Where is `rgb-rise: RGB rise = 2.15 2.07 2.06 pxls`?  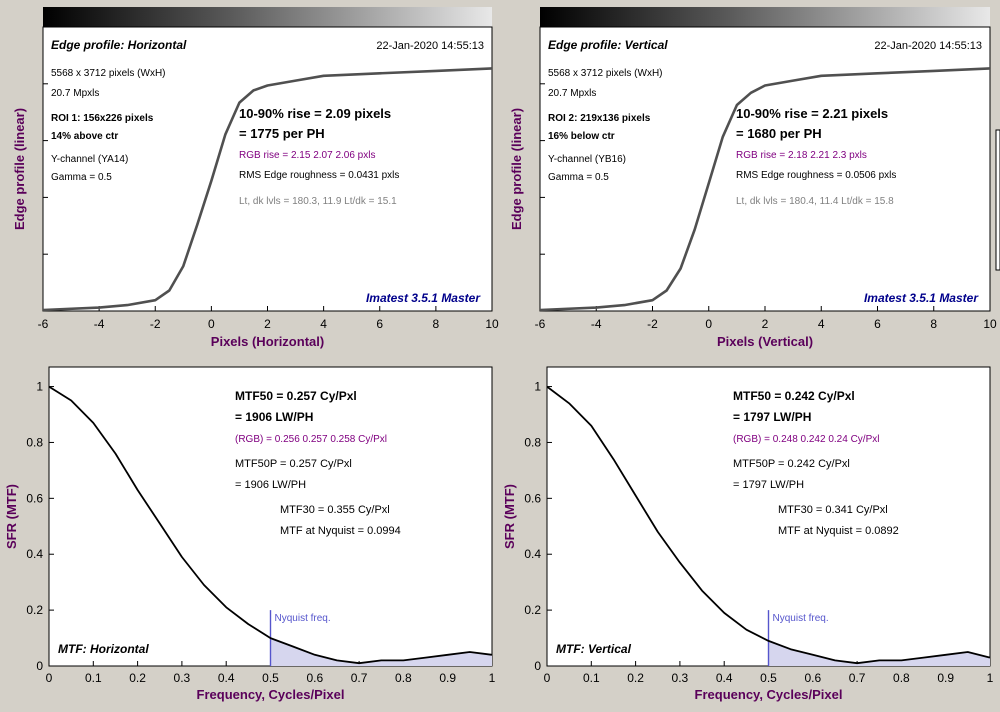
rgb-rise: RGB rise = 2.15 2.07 2.06 pxls is located at coordinates (307, 155).